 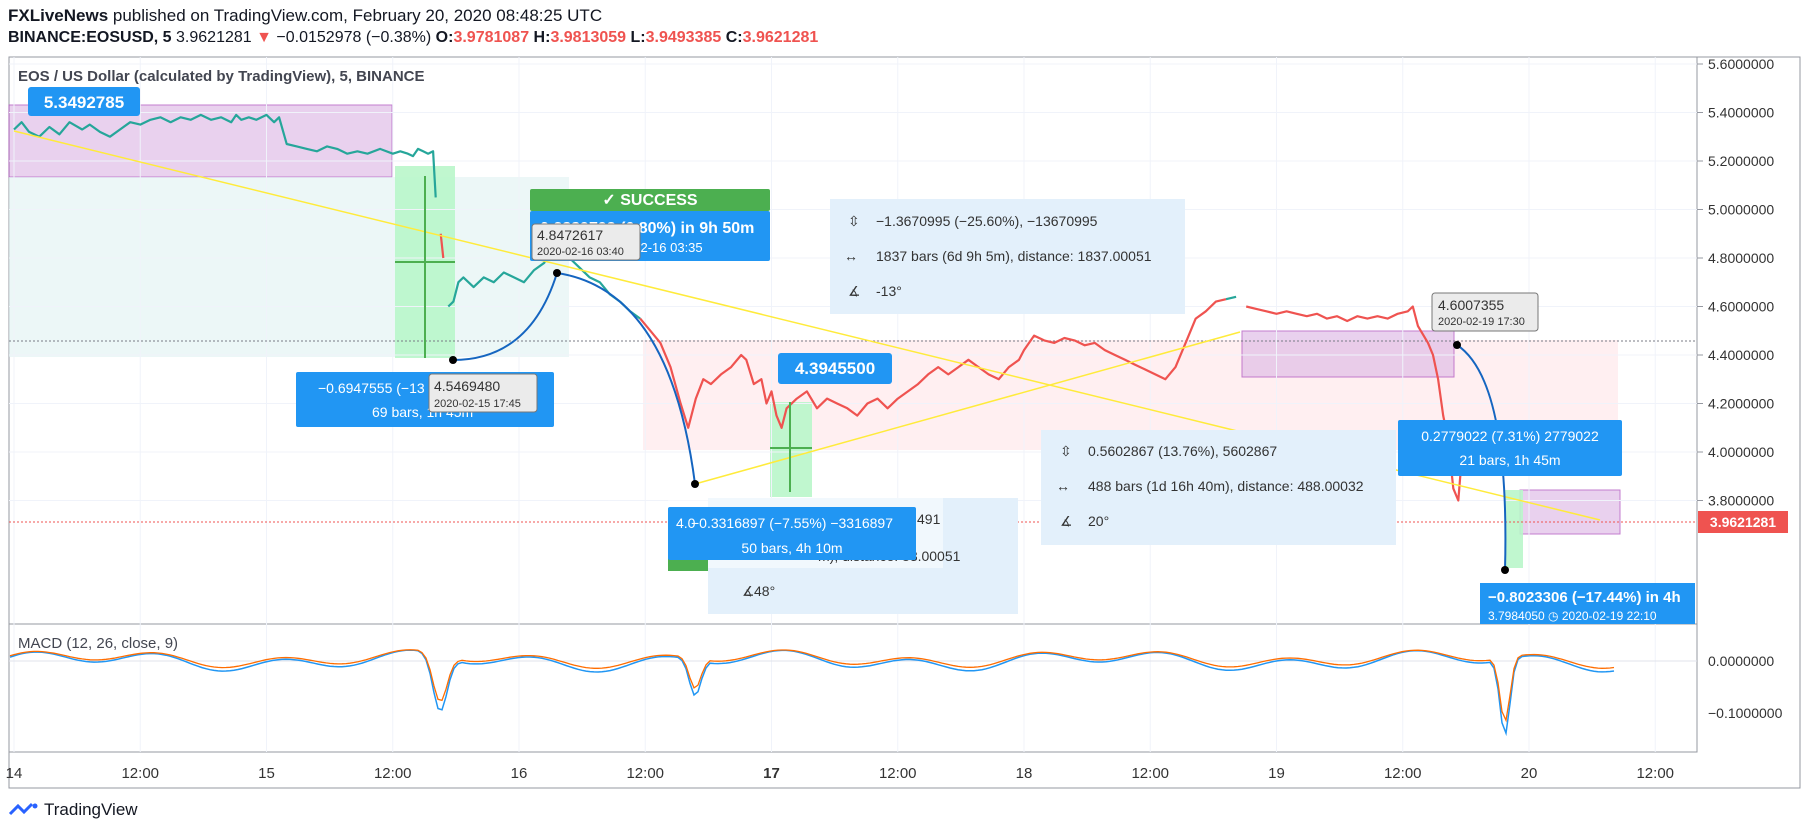 What do you see at coordinates (1066, 451) in the screenshot?
I see `height-icon-2: ⇳` at bounding box center [1066, 451].